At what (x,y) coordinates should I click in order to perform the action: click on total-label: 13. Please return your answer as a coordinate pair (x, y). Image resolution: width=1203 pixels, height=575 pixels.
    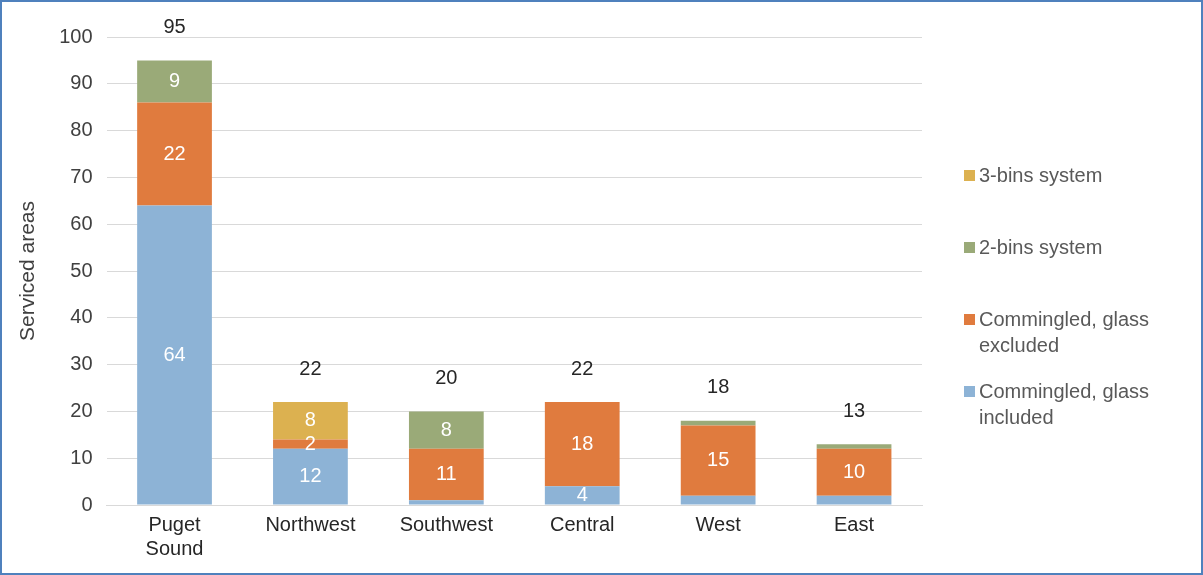
    Looking at the image, I should click on (854, 409).